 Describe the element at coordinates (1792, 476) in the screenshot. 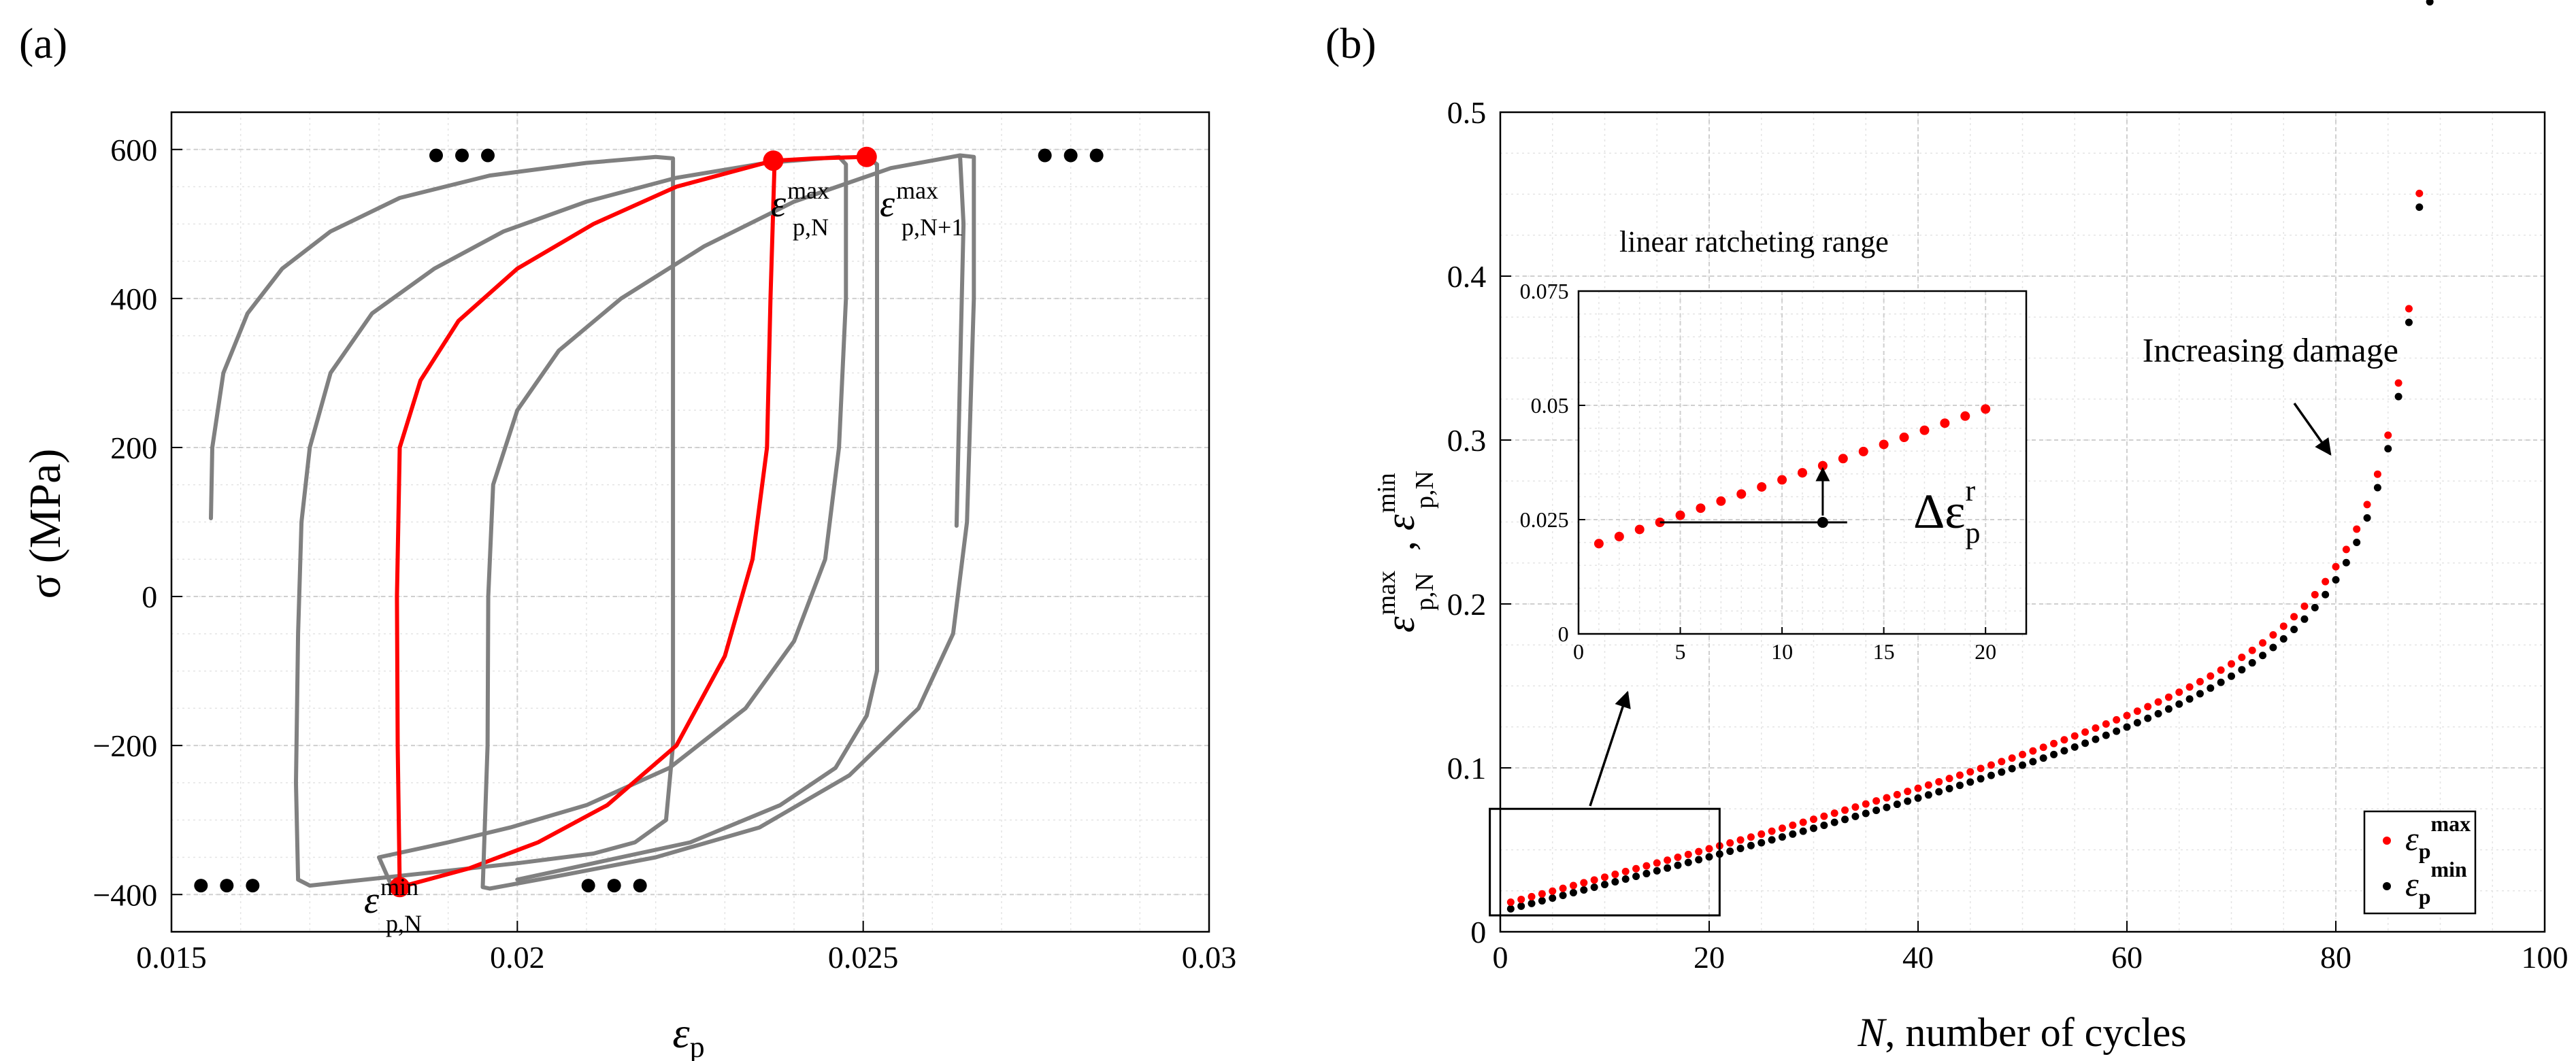

I see `inset-points` at that location.